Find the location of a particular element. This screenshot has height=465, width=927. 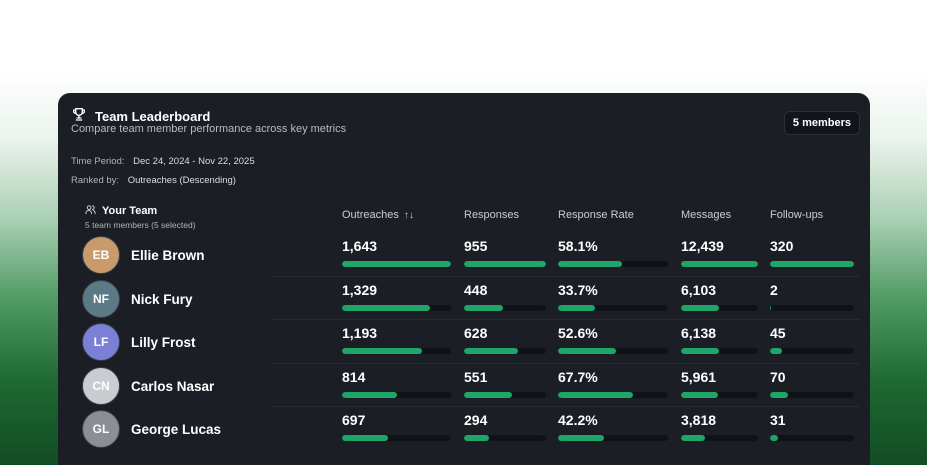

member-lilly-frost: LF Lilly Frost is located at coordinates (139, 342).